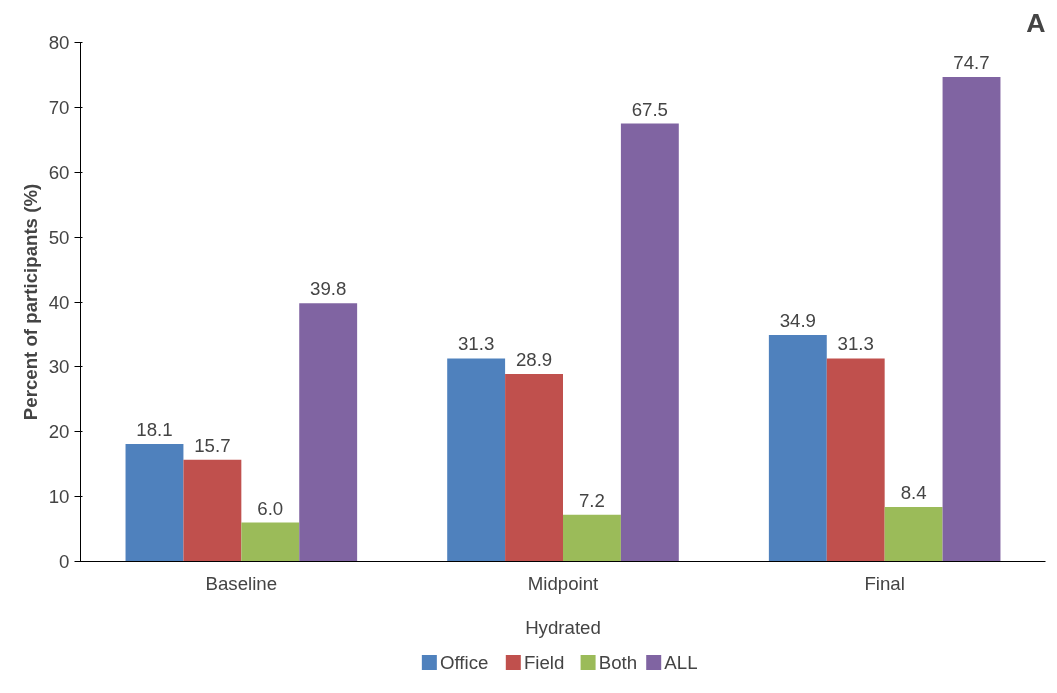  What do you see at coordinates (59, 432) in the screenshot?
I see `y-tick-label: 20` at bounding box center [59, 432].